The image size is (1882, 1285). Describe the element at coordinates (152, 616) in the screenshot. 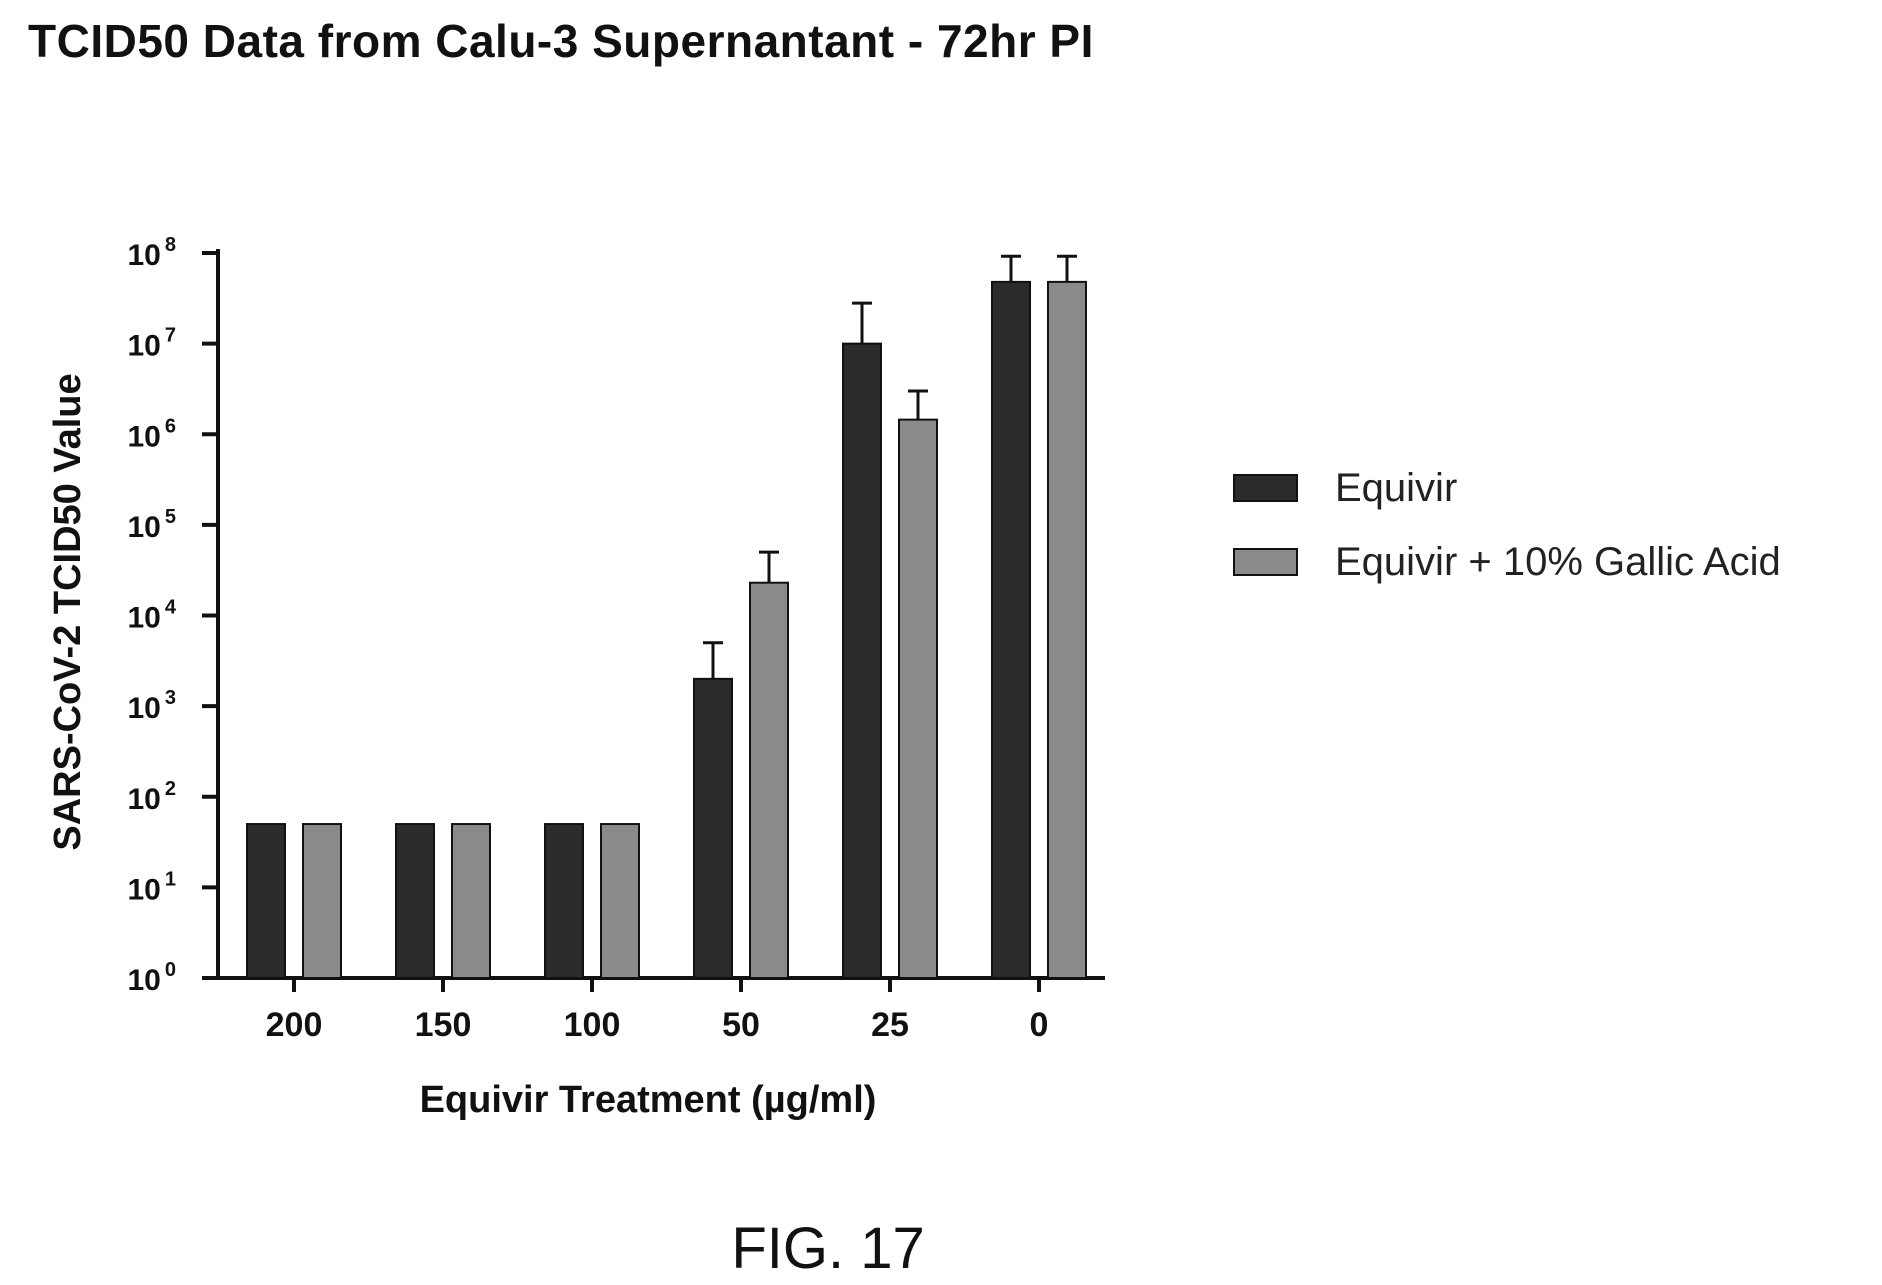

I see `y-tick-label: 10 4` at that location.